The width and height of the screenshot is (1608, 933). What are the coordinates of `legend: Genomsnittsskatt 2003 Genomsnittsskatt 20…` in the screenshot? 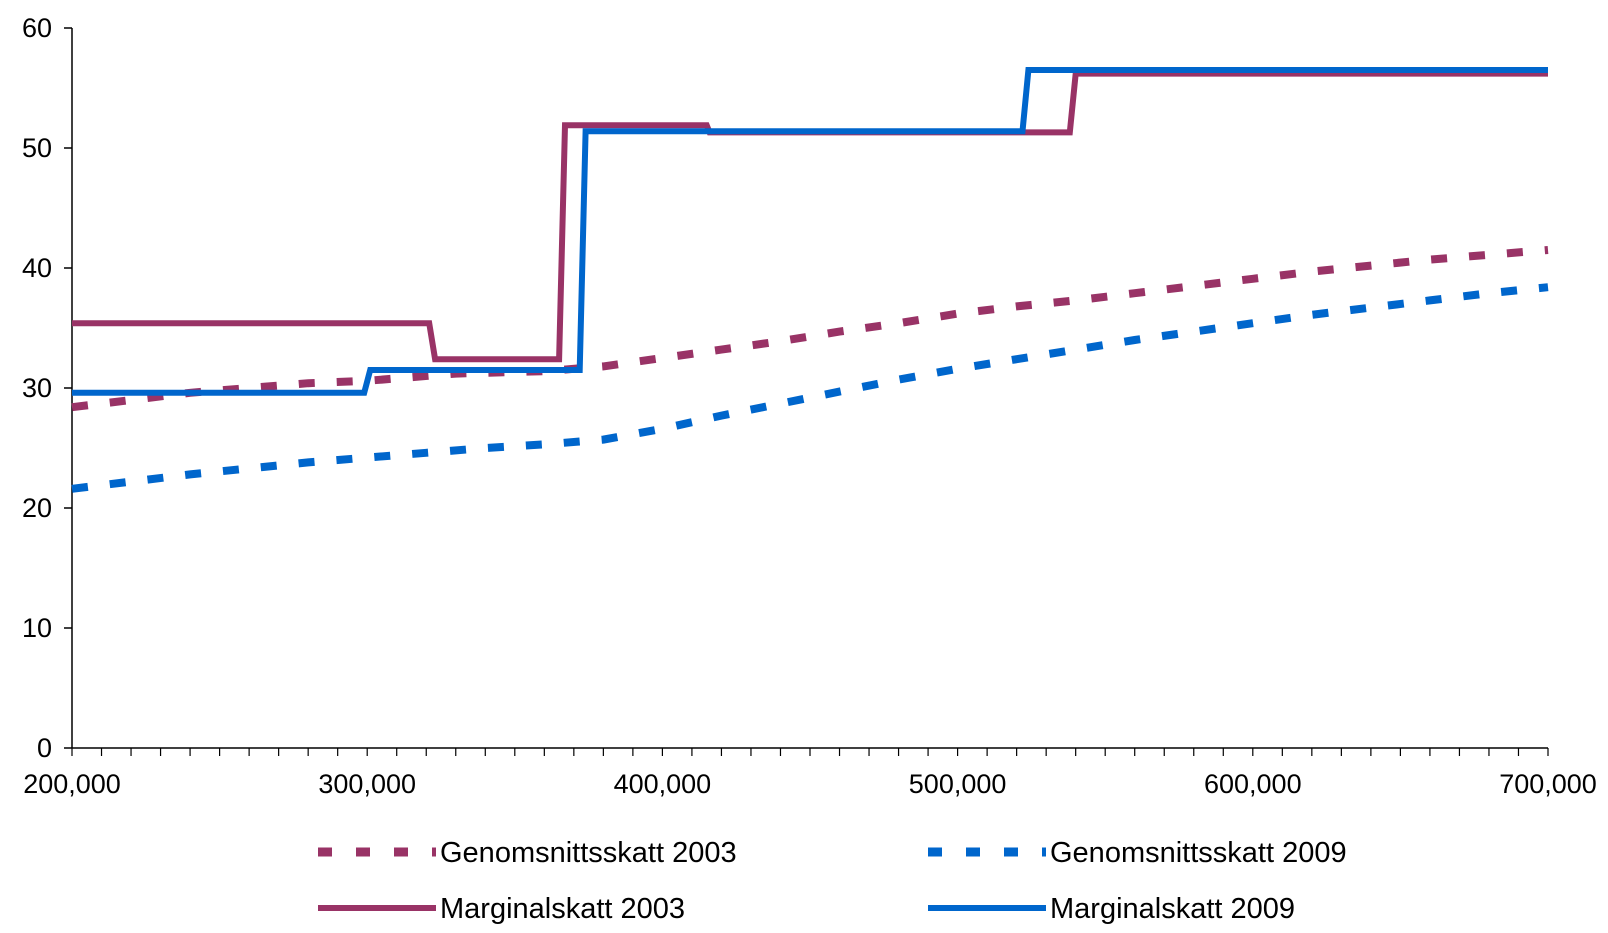 It's located at (832, 881).